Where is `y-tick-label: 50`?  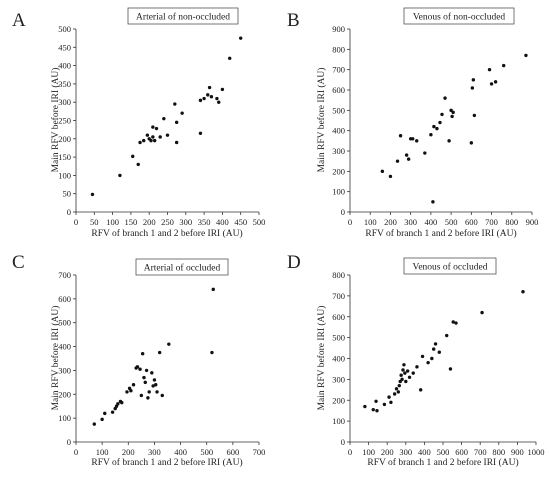
y-tick-label: 50 is located at coordinates (67, 194).